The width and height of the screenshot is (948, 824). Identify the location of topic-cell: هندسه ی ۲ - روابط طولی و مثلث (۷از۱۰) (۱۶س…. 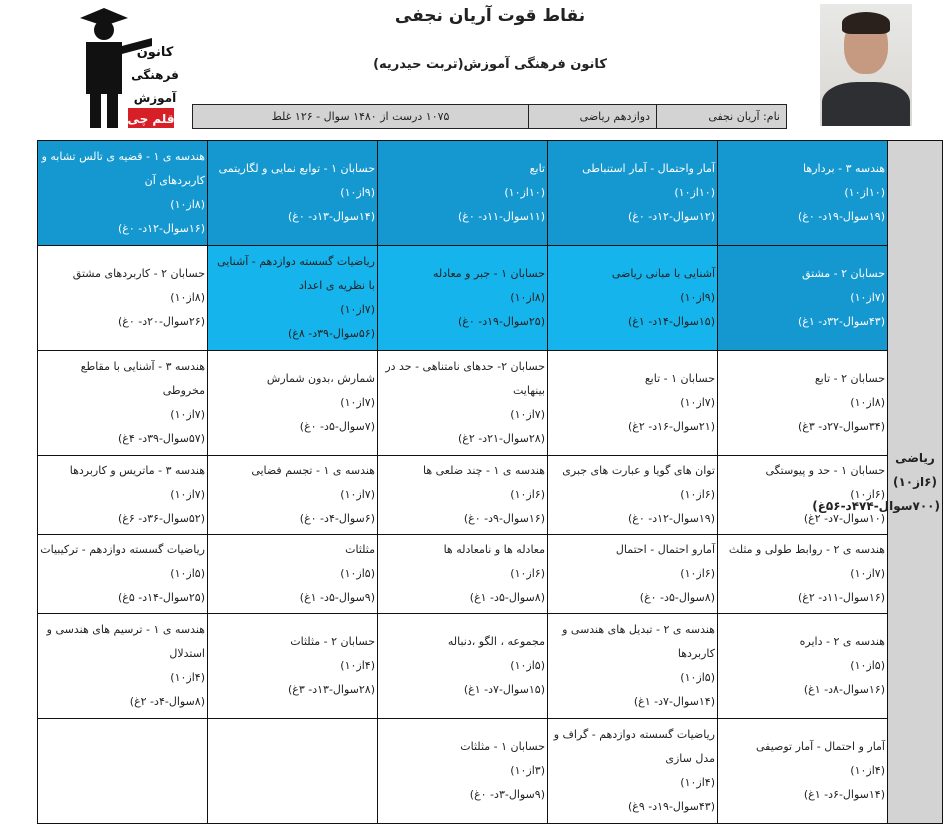
(802, 573).